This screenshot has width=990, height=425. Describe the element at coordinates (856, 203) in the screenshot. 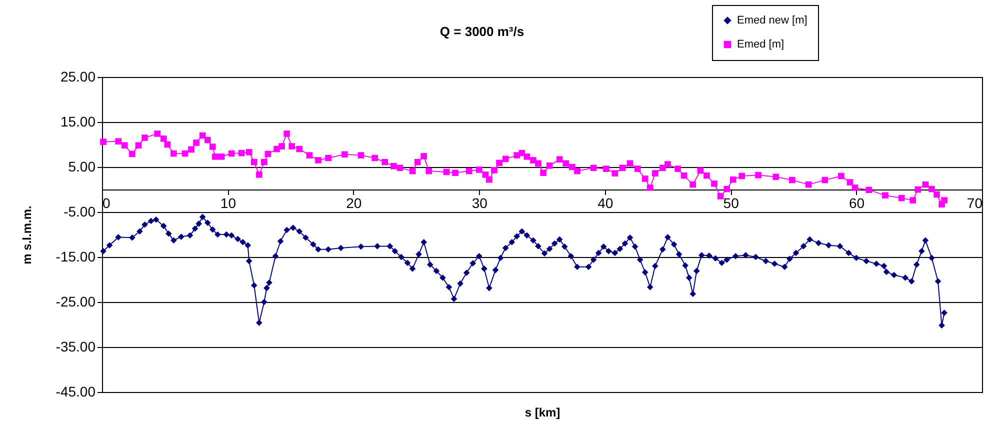

I see `x-tick-label: 60` at that location.